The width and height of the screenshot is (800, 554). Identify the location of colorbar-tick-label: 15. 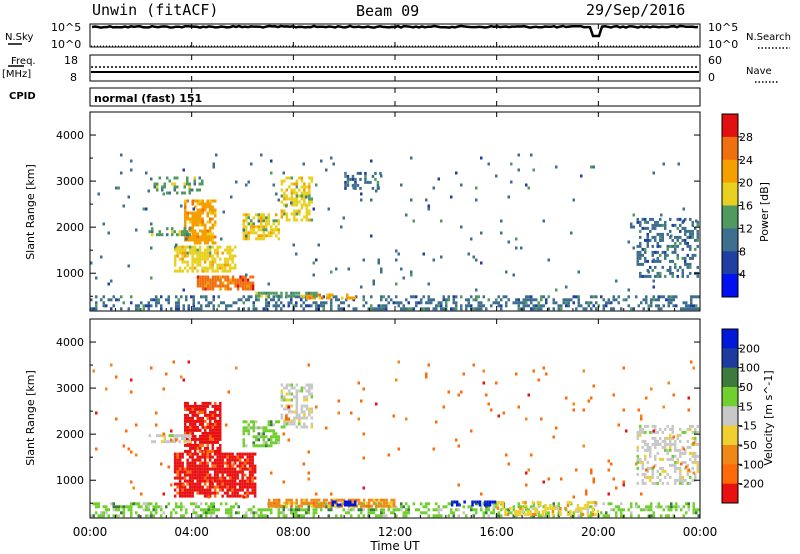
(746, 406).